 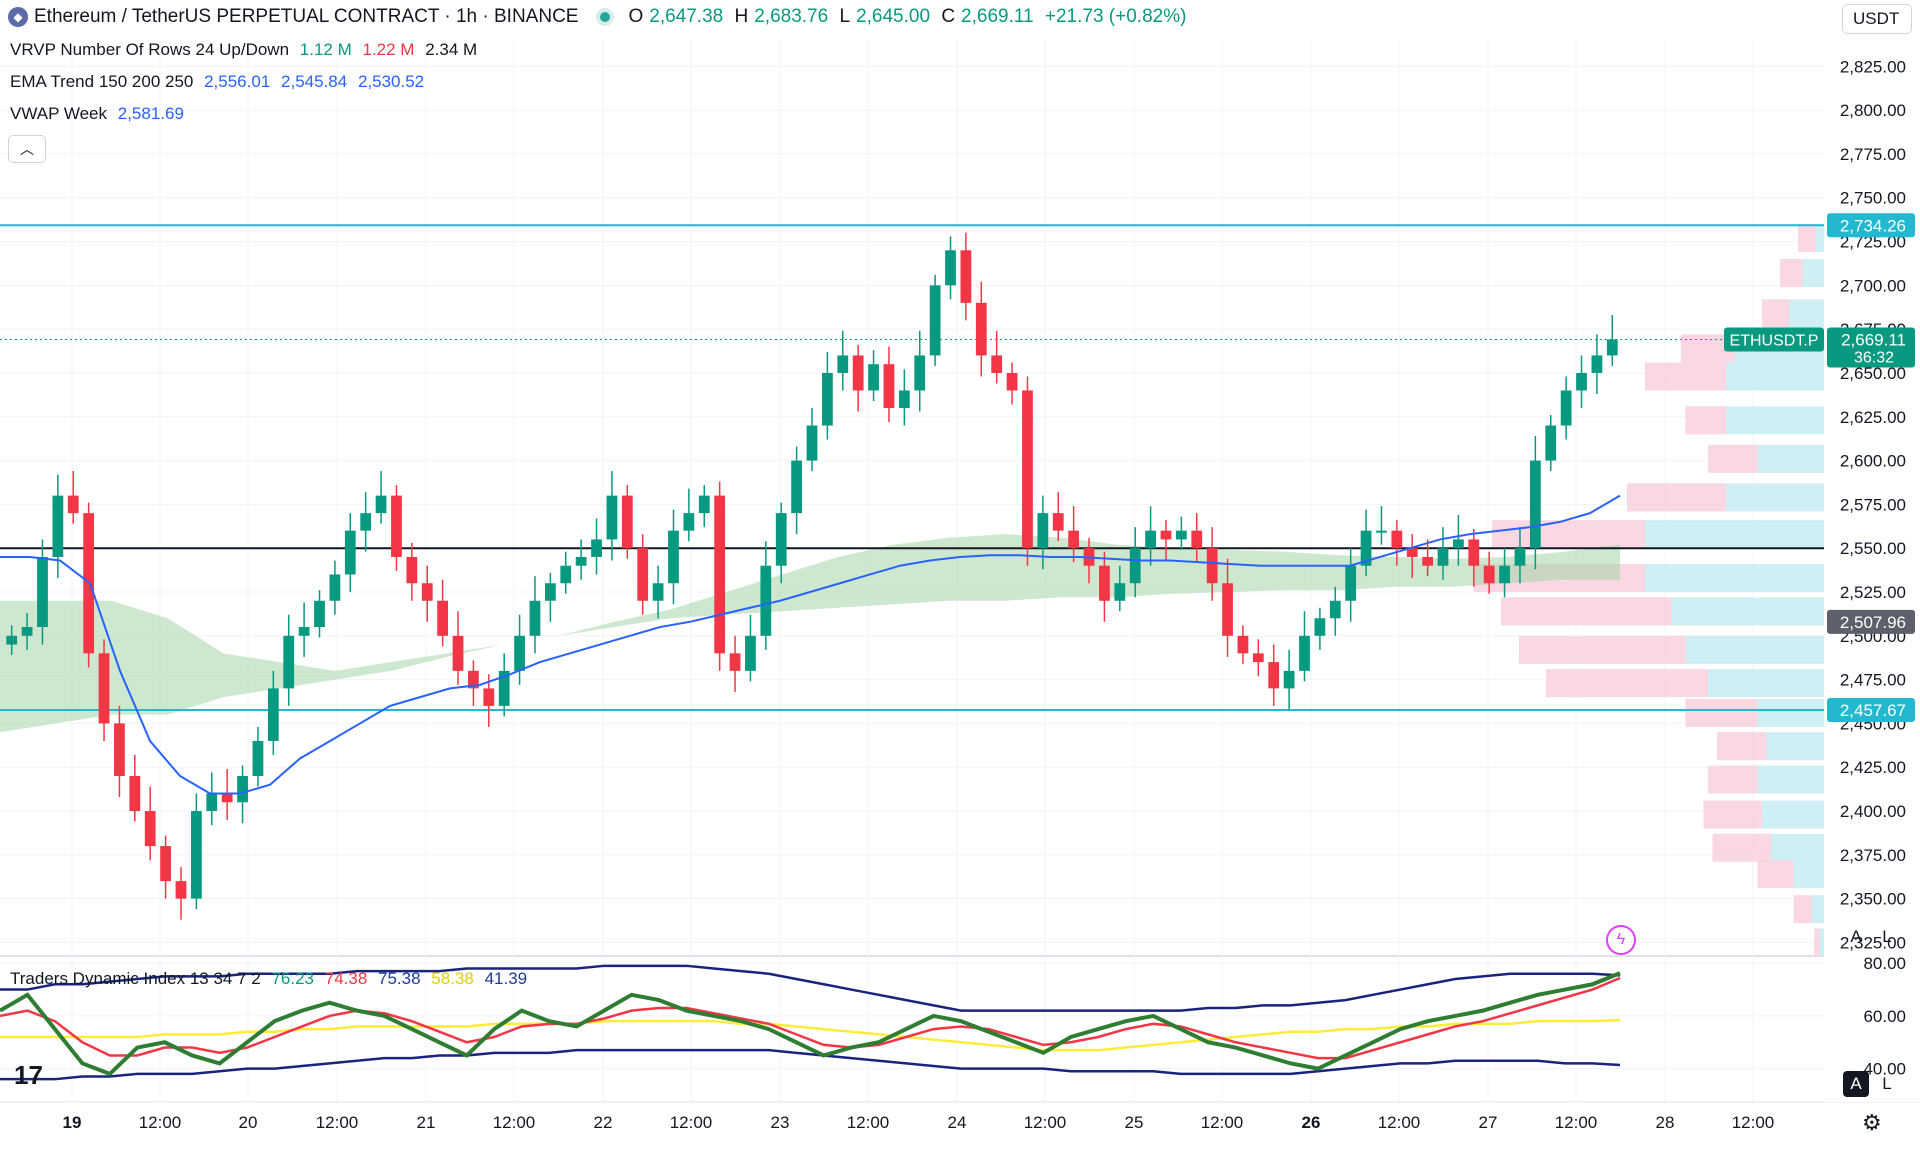 I want to click on price-scale-bg, so click(x=1872, y=551).